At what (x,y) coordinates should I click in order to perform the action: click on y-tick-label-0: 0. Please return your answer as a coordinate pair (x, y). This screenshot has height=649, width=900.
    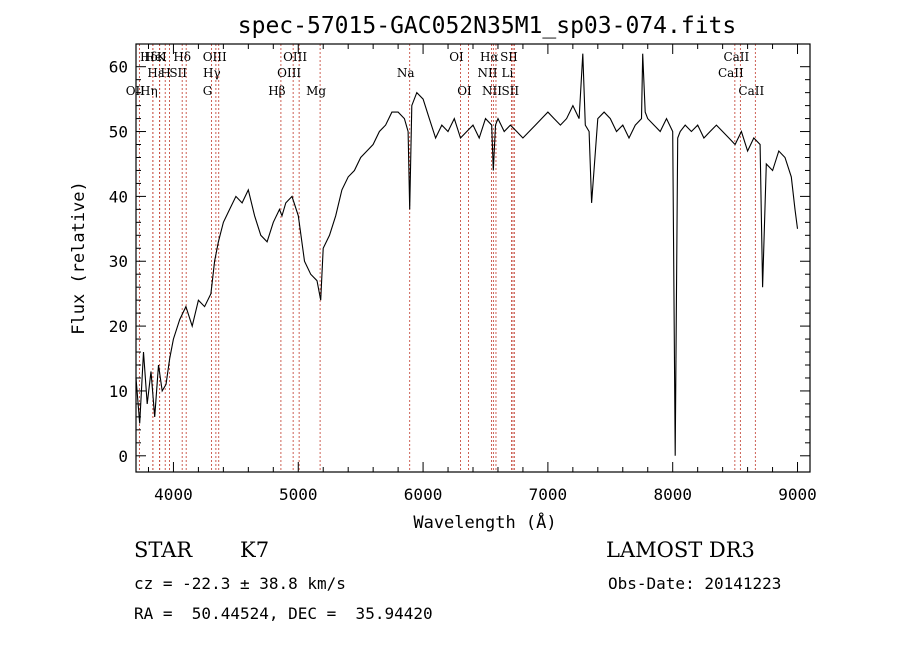
    Looking at the image, I should click on (123, 456).